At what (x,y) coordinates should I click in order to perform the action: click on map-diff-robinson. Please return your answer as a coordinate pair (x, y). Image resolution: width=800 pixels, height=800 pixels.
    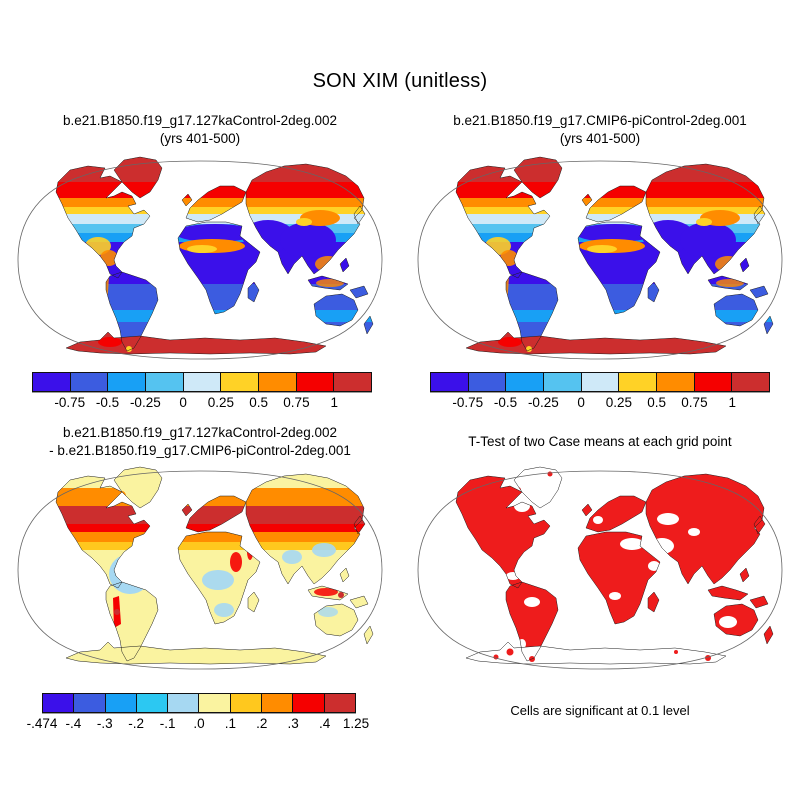
    Looking at the image, I should click on (200, 569).